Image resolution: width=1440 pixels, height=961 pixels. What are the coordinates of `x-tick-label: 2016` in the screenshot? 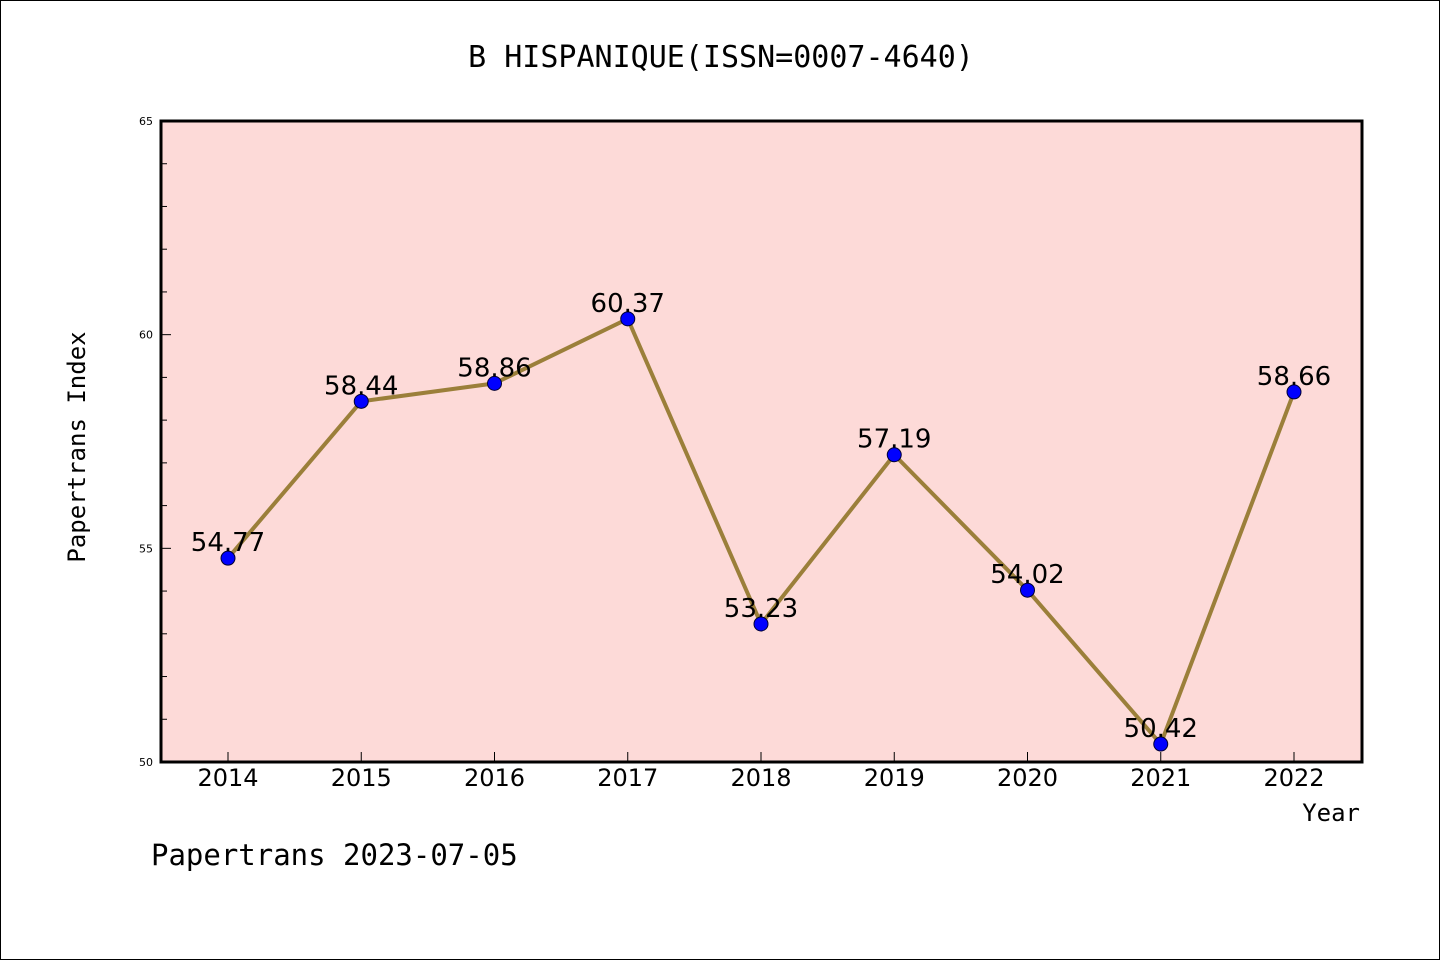 It's located at (494, 778).